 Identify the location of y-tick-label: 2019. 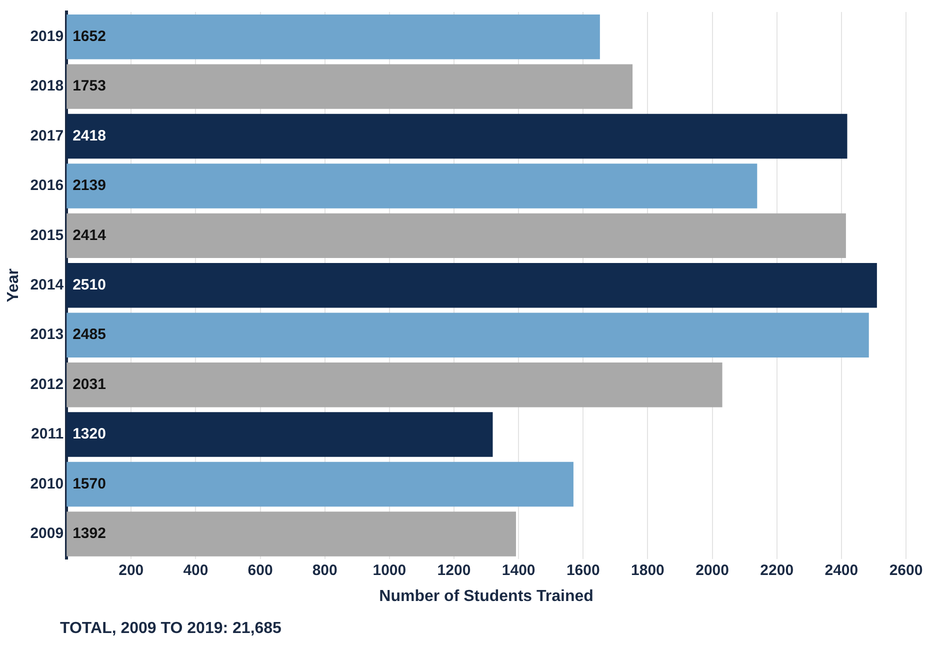
(47, 36).